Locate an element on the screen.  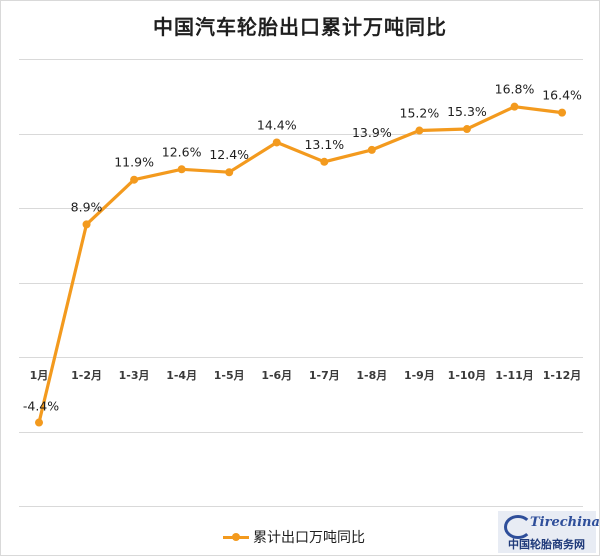
logo-ring-icon is located at coordinates (518, 527).